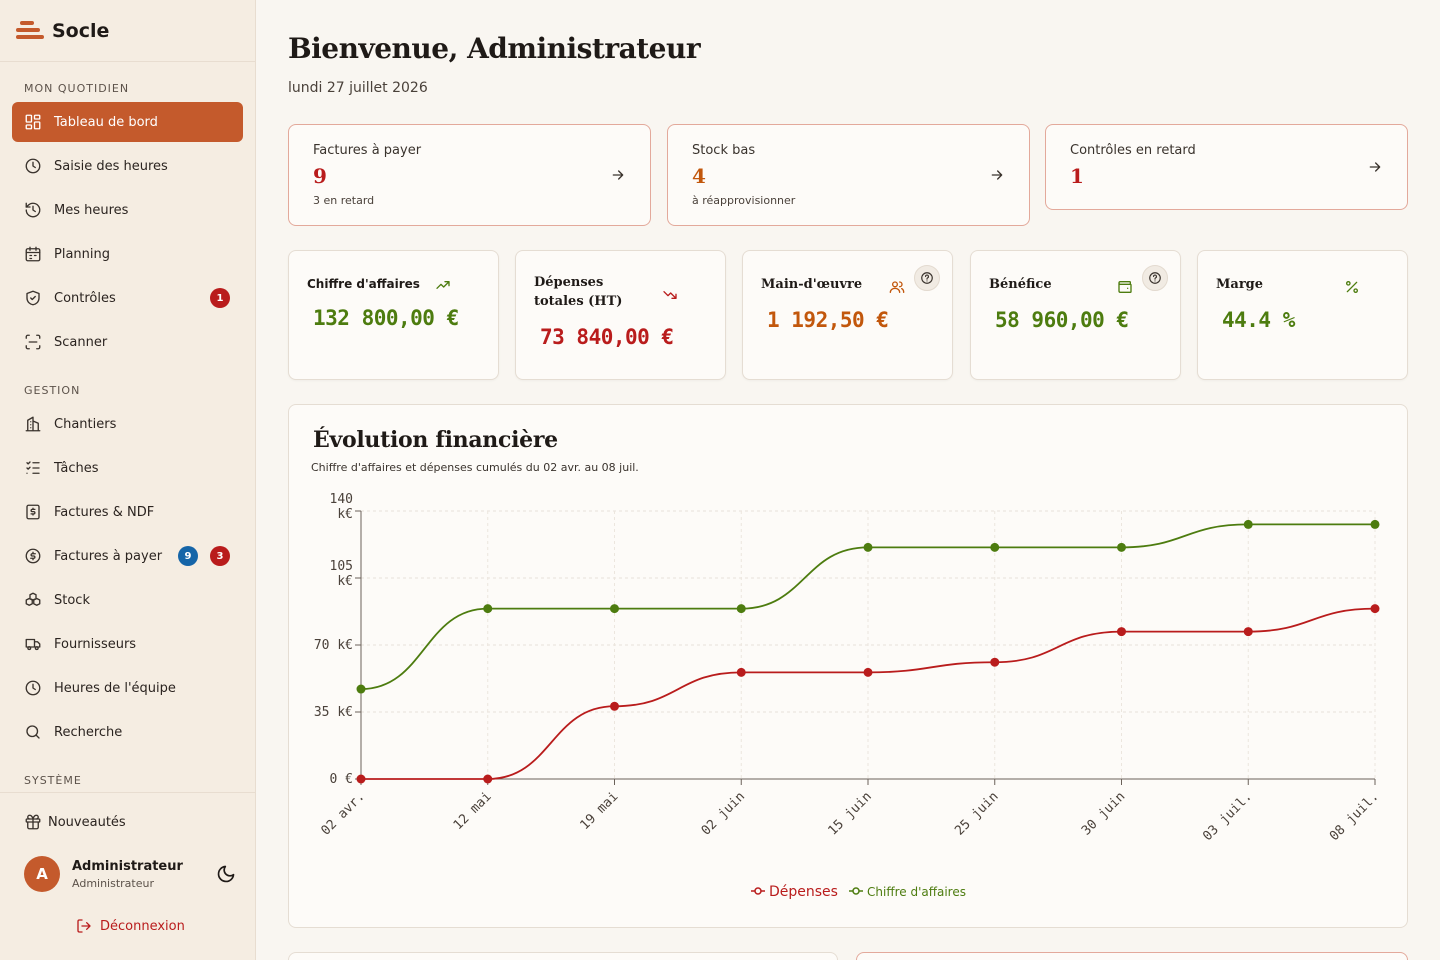  I want to click on sidebar-item-stock: Stock, so click(127, 600).